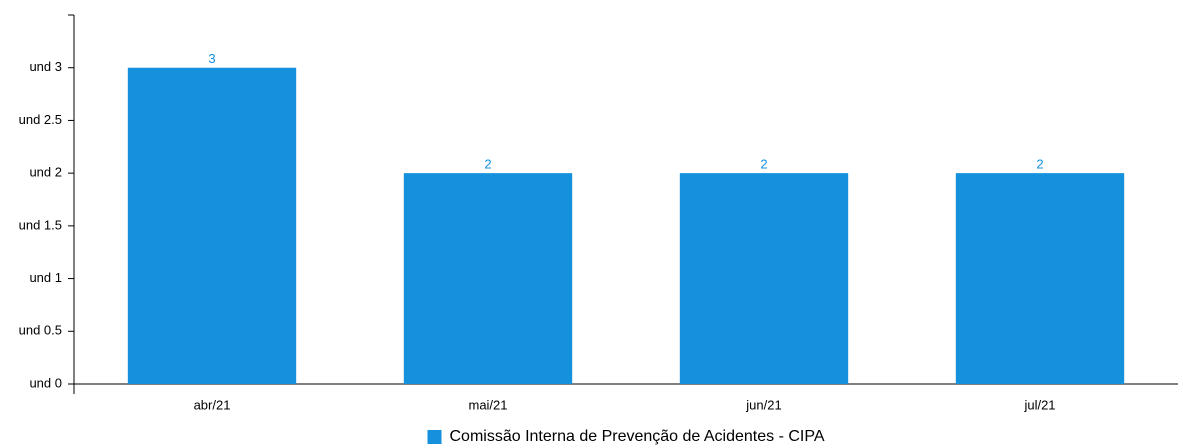  Describe the element at coordinates (40, 330) in the screenshot. I see `y-tick-label: und 0.5` at that location.